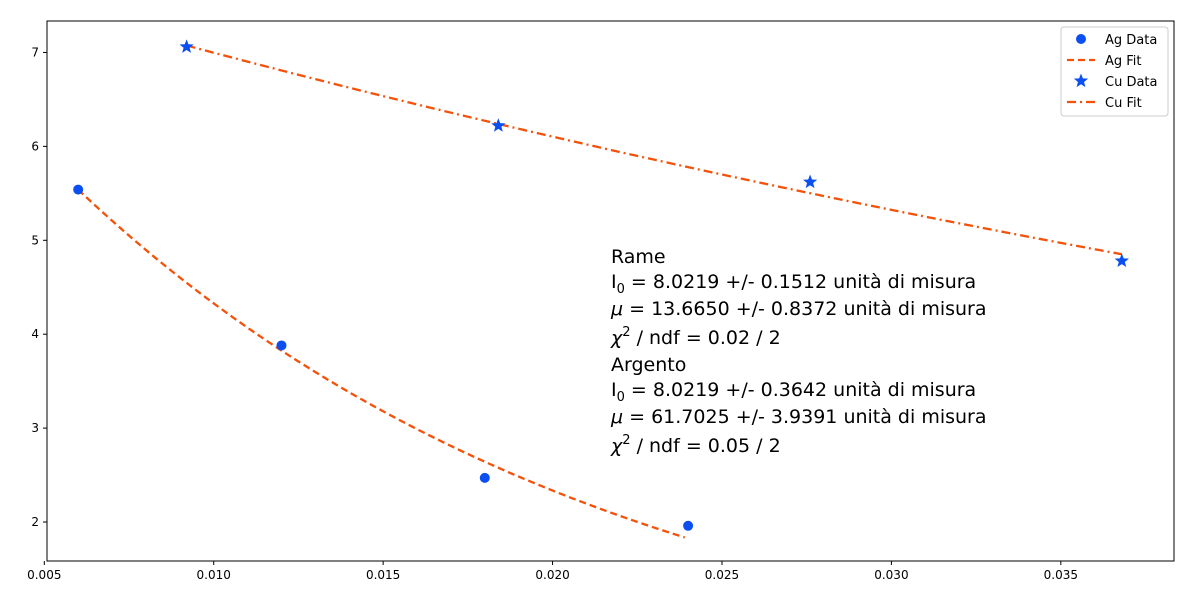  Describe the element at coordinates (1131, 40) in the screenshot. I see `legend-label-ag-data: Ag Data` at that location.